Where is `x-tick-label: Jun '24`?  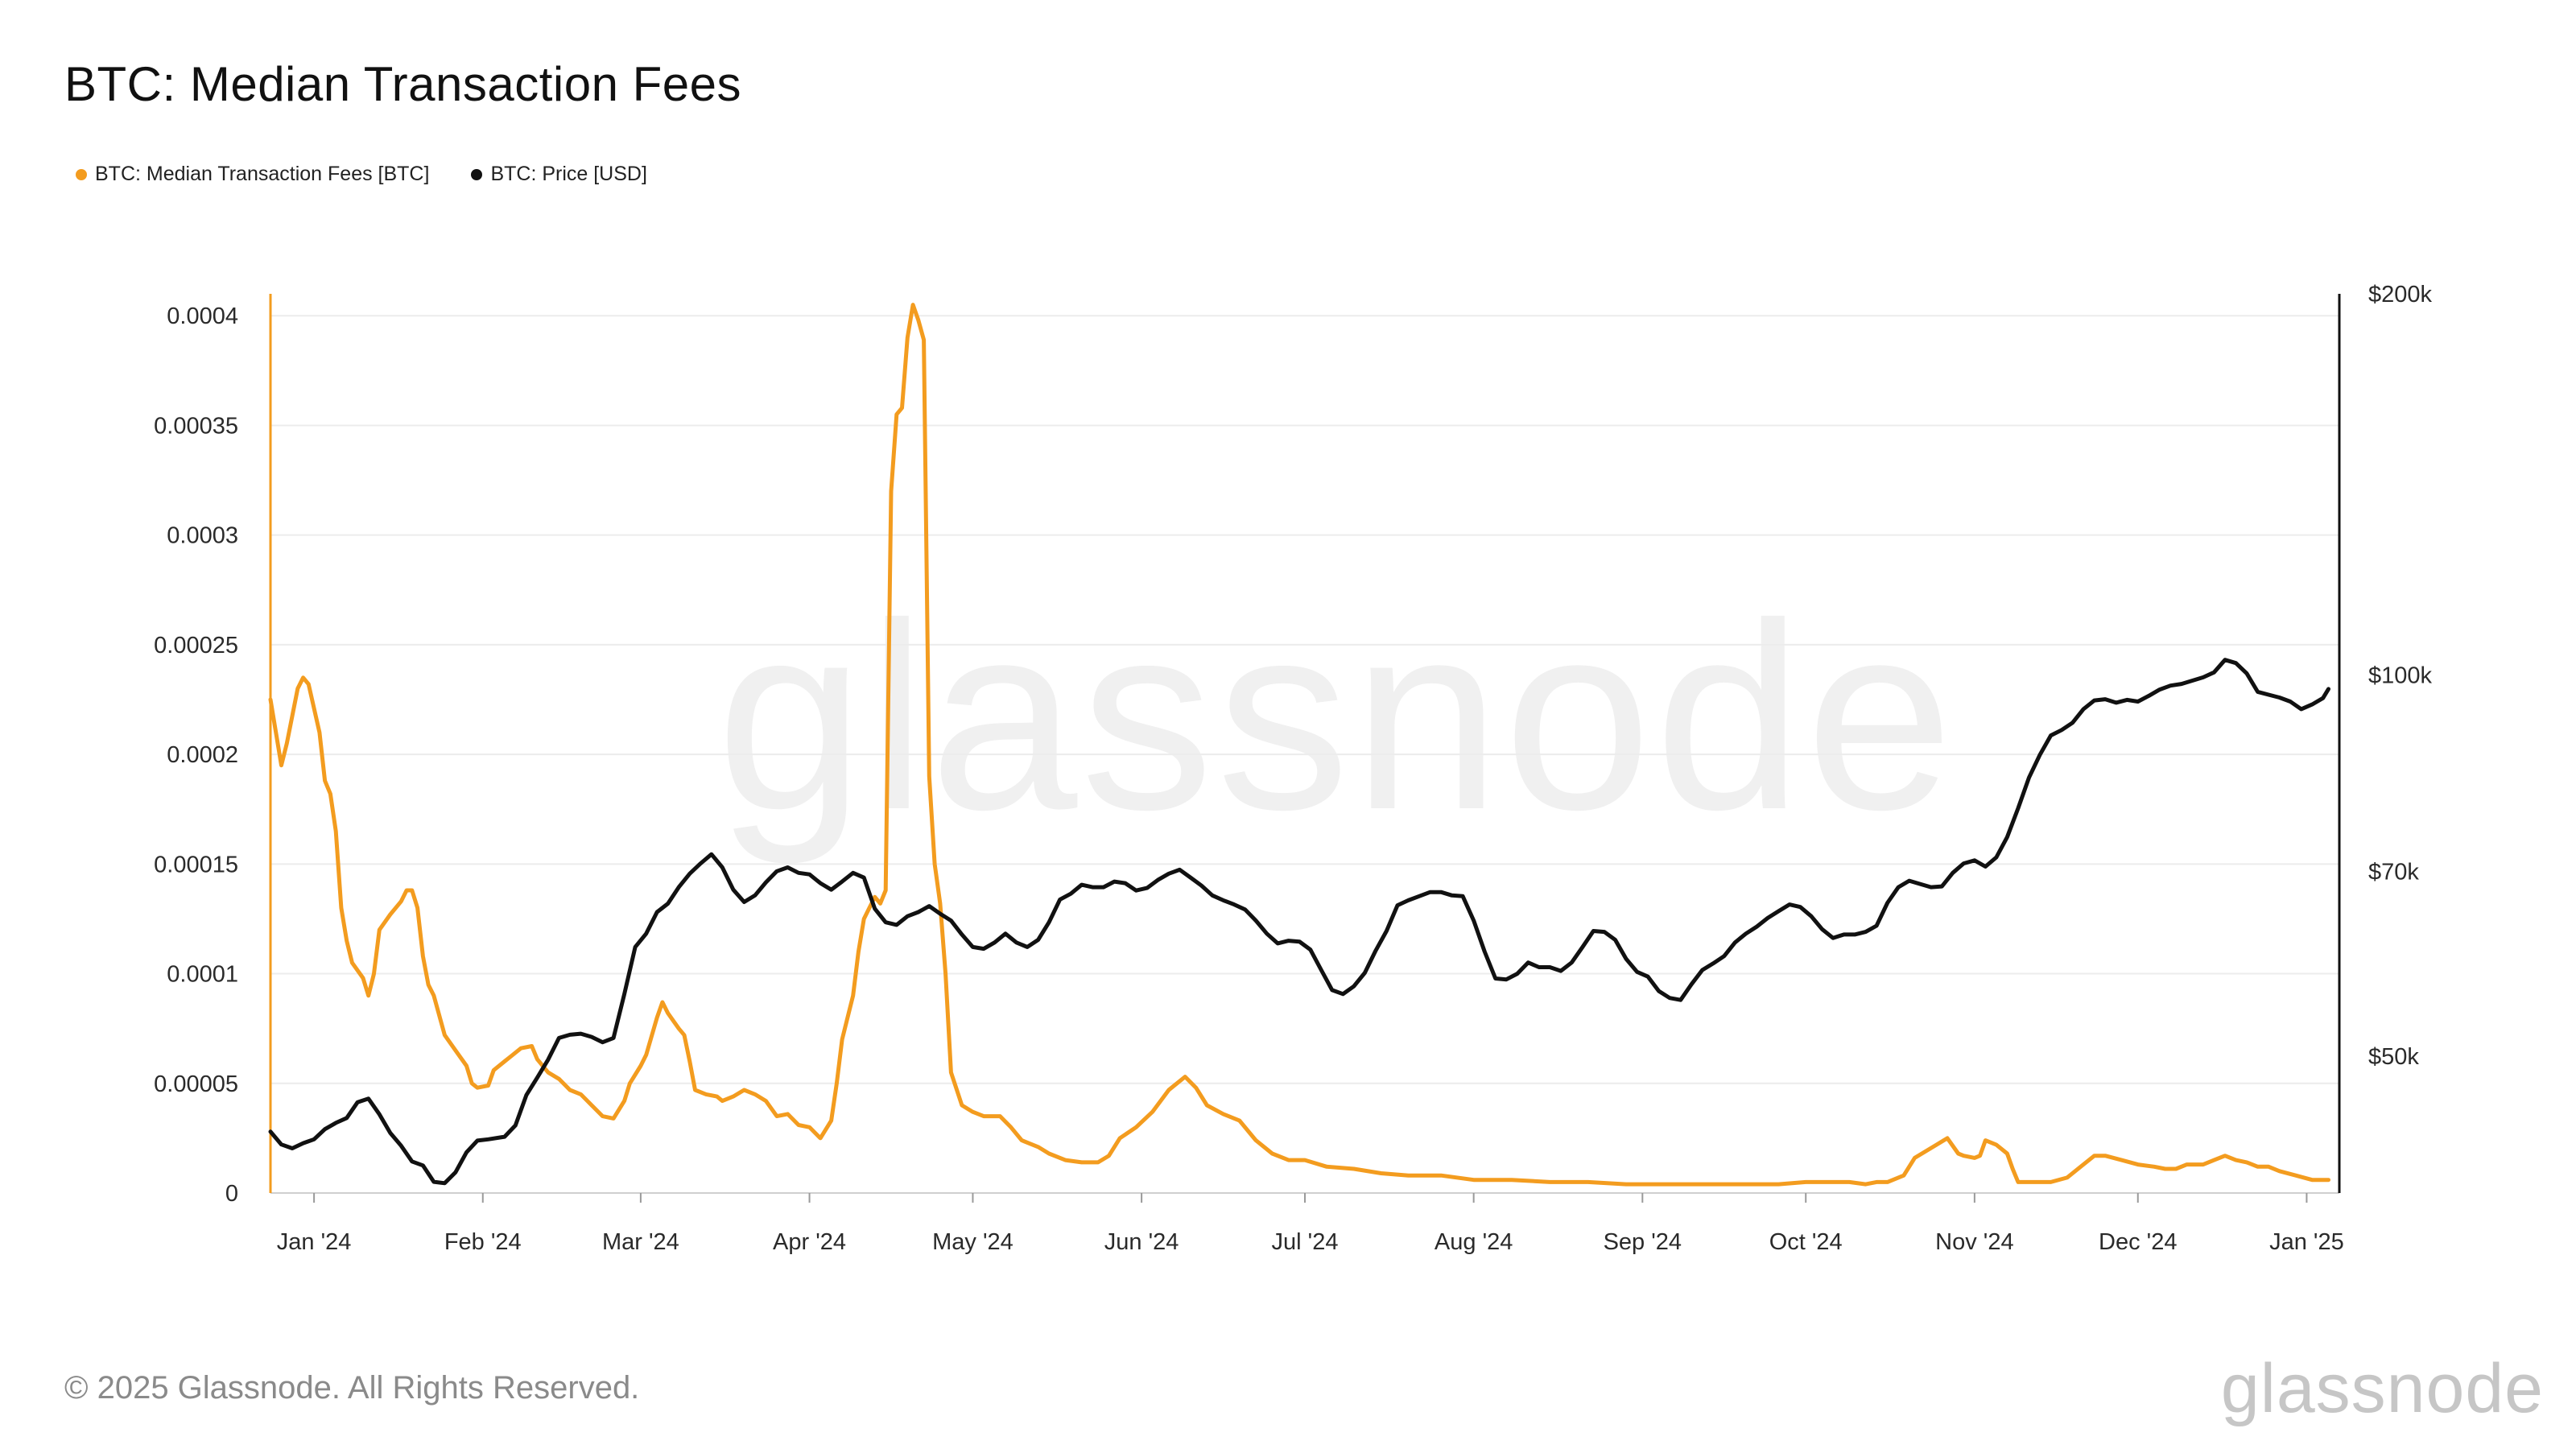 x-tick-label: Jun '24 is located at coordinates (1141, 1242).